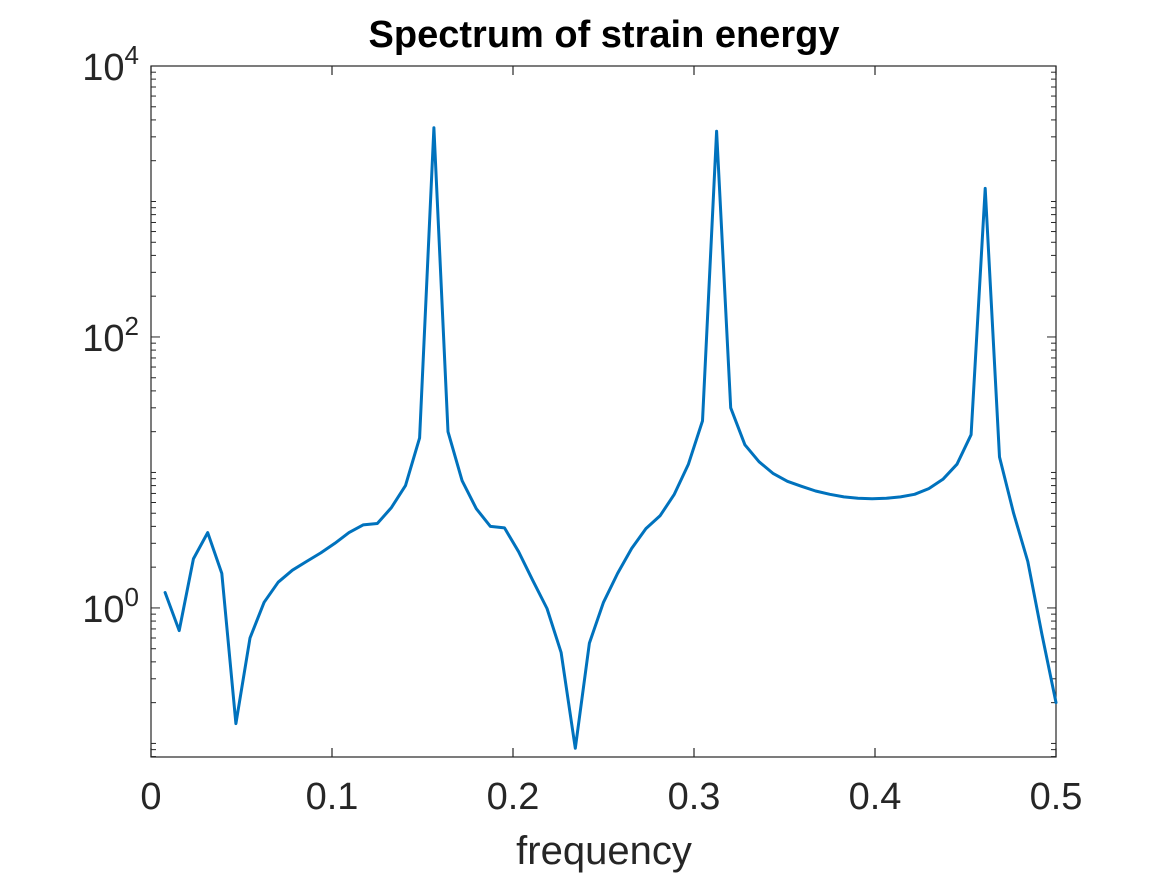 The width and height of the screenshot is (1167, 875). Describe the element at coordinates (332, 797) in the screenshot. I see `x-tick-label: 0.1` at that location.